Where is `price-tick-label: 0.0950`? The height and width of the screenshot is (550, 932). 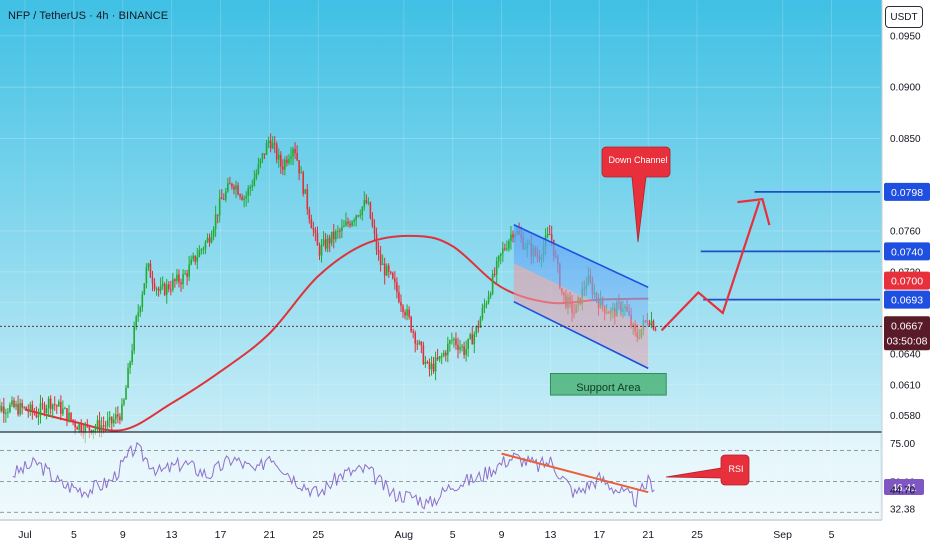 price-tick-label: 0.0950 is located at coordinates (905, 36).